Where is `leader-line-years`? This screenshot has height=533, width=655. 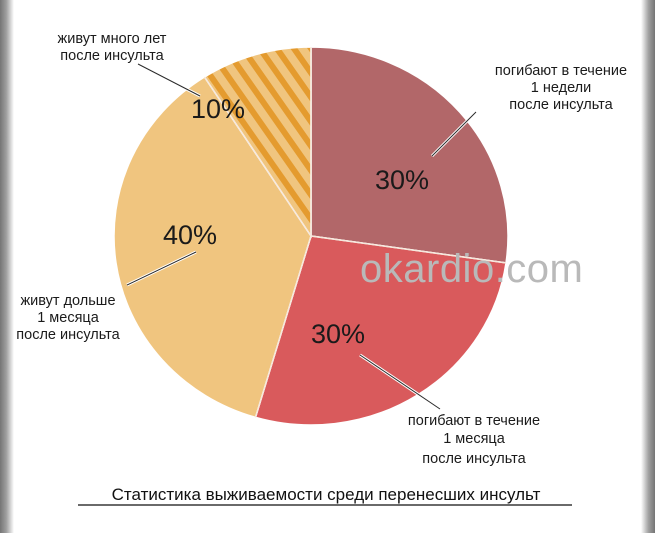 leader-line-years is located at coordinates (169, 80).